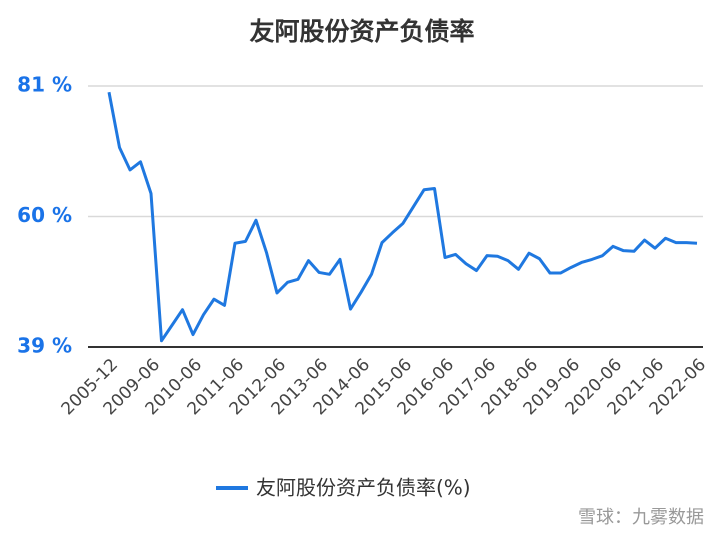 The width and height of the screenshot is (724, 540). I want to click on y-tick-label: 60 %, so click(44, 215).